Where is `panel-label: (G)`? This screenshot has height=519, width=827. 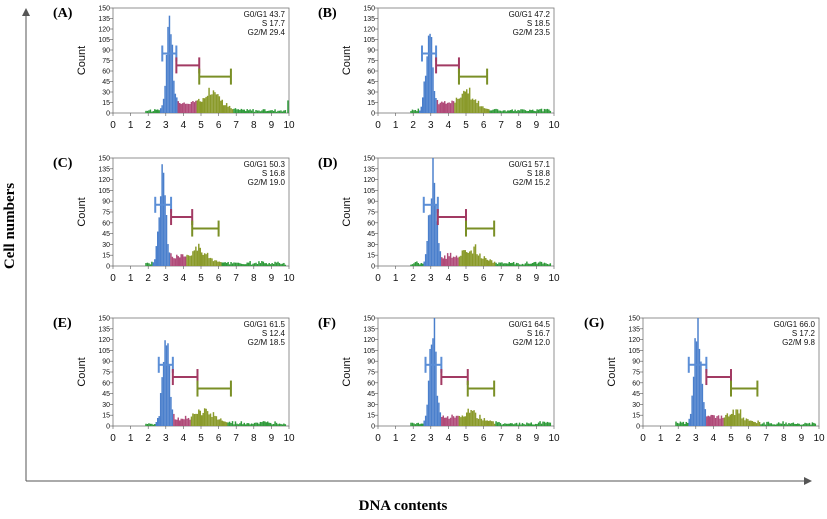
panel-label: (G) is located at coordinates (594, 323).